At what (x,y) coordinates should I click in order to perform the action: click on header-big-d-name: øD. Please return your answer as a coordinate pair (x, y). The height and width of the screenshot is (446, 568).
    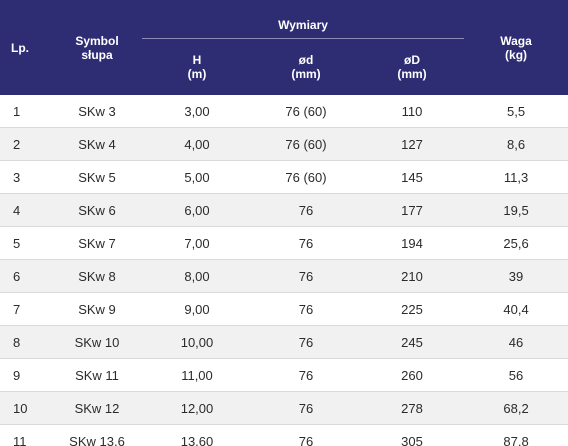
    Looking at the image, I should click on (412, 60).